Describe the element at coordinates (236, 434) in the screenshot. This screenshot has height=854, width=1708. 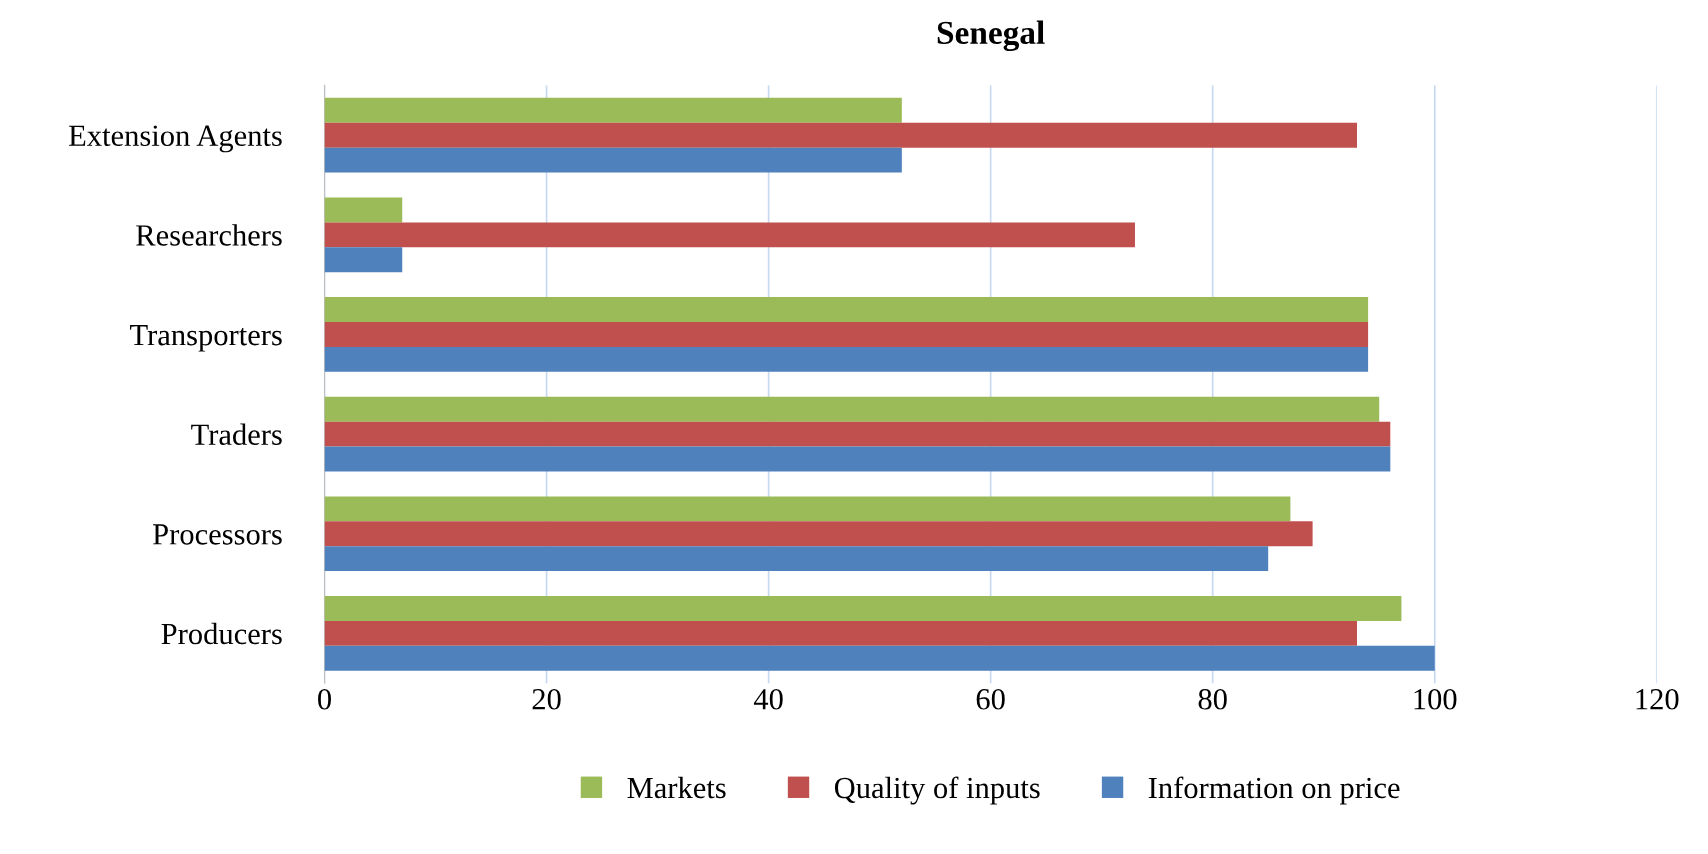
I see `y-tick-label: Traders` at that location.